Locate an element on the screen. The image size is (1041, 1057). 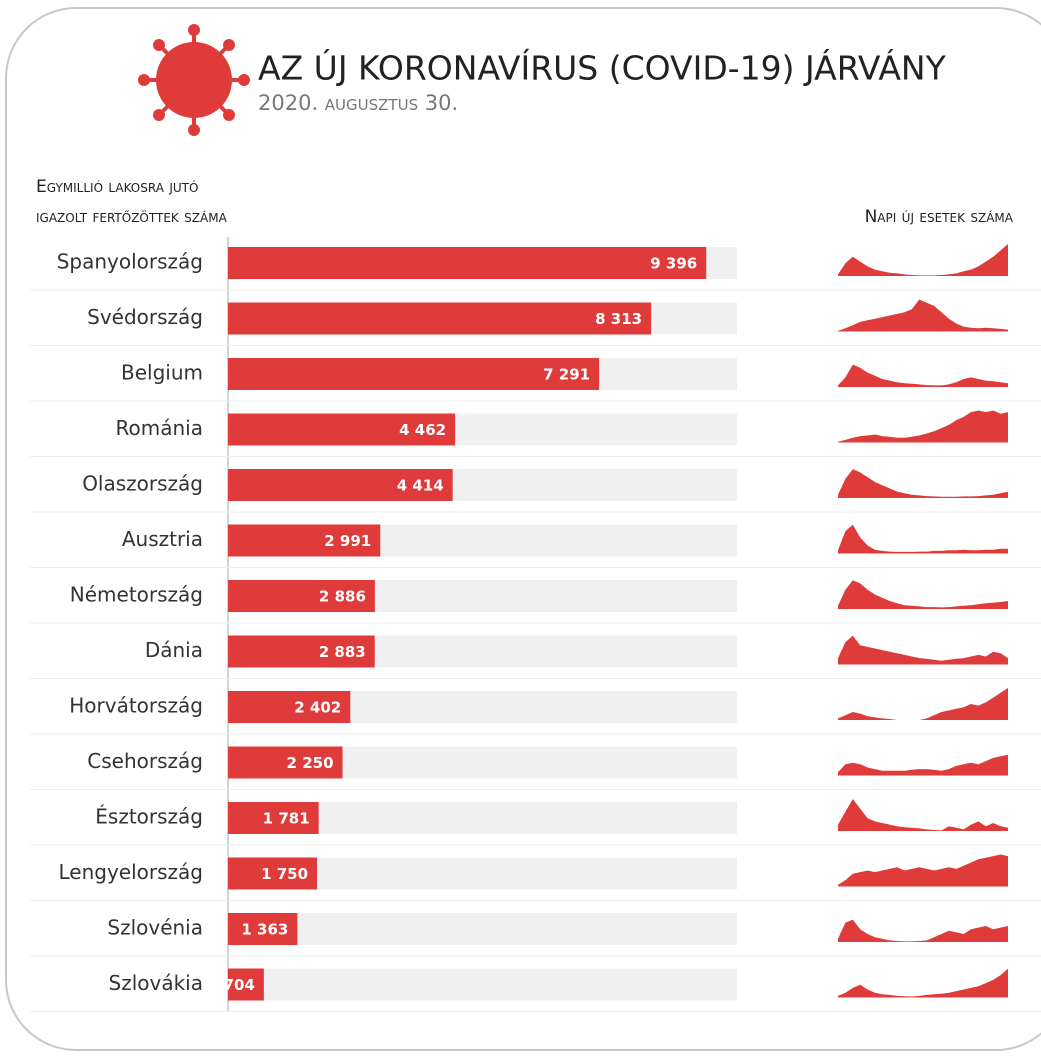
category-label: Dánia is located at coordinates (174, 650).